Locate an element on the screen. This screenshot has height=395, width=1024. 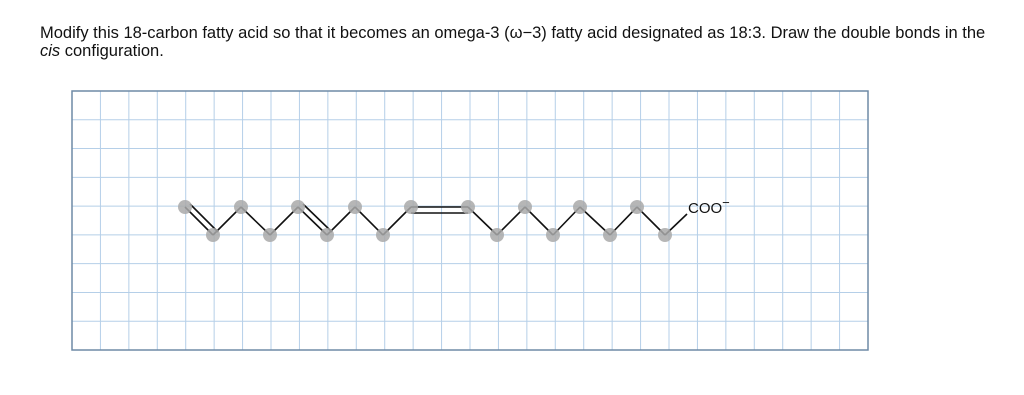
question-text: configuration. is located at coordinates (112, 51).